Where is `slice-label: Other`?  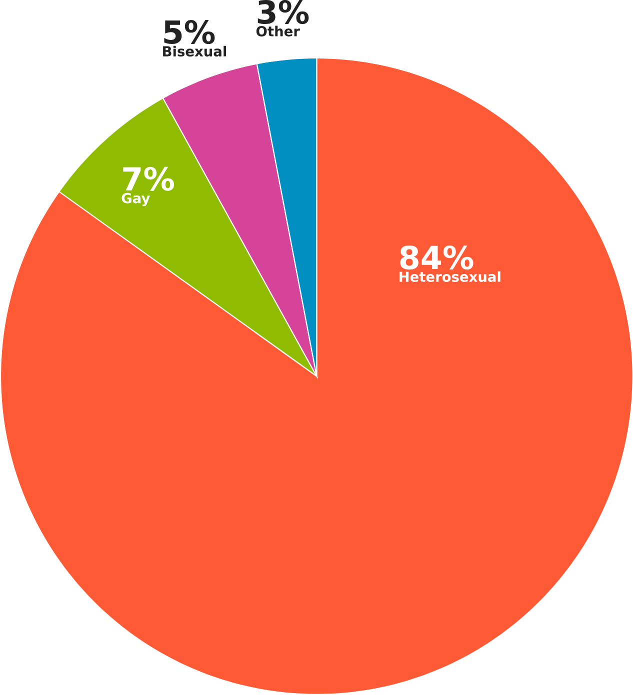 slice-label: Other is located at coordinates (278, 31).